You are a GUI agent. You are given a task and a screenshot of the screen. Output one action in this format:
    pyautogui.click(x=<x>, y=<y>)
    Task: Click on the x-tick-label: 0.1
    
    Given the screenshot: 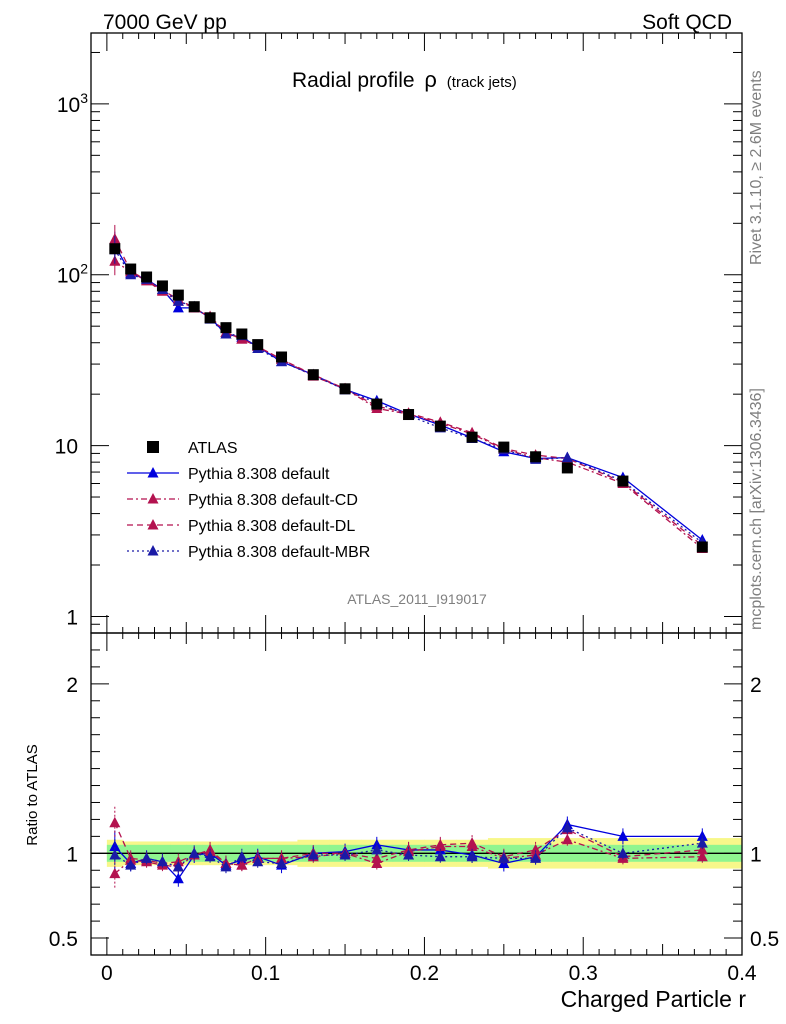 What is the action you would take?
    pyautogui.click(x=265, y=973)
    